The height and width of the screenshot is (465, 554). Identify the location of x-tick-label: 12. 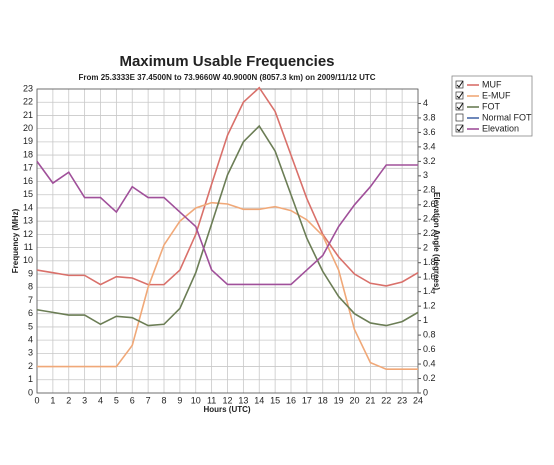
(227, 400).